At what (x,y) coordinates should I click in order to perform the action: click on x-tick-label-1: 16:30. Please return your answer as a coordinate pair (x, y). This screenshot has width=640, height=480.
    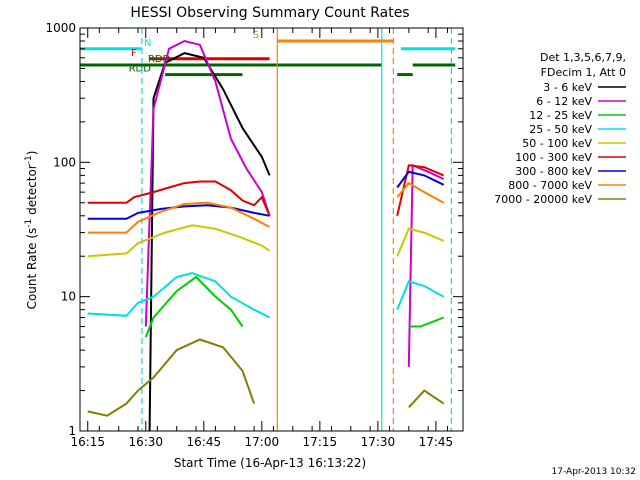
    Looking at the image, I should click on (145, 442).